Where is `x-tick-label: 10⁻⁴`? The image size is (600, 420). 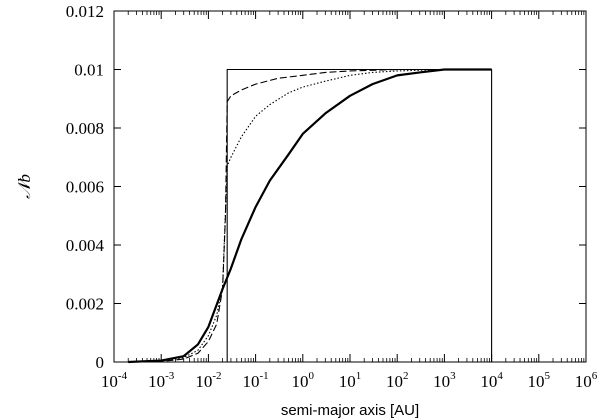 x-tick-label: 10⁻⁴ is located at coordinates (114, 380).